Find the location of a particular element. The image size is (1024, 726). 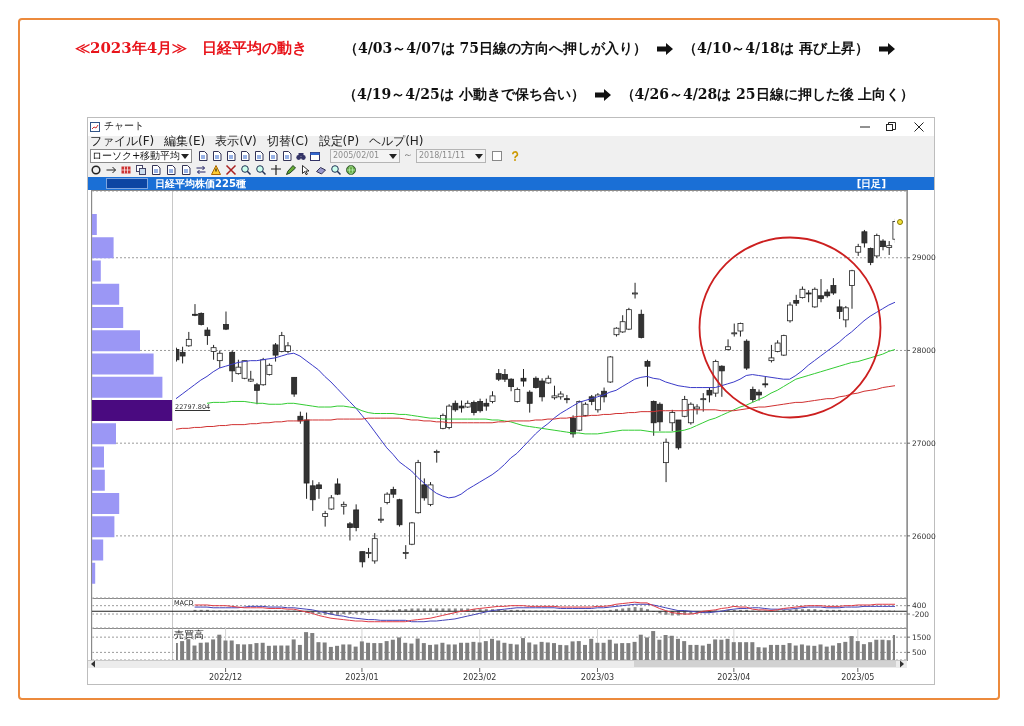

text: ファイル(F) is located at coordinates (122, 141).